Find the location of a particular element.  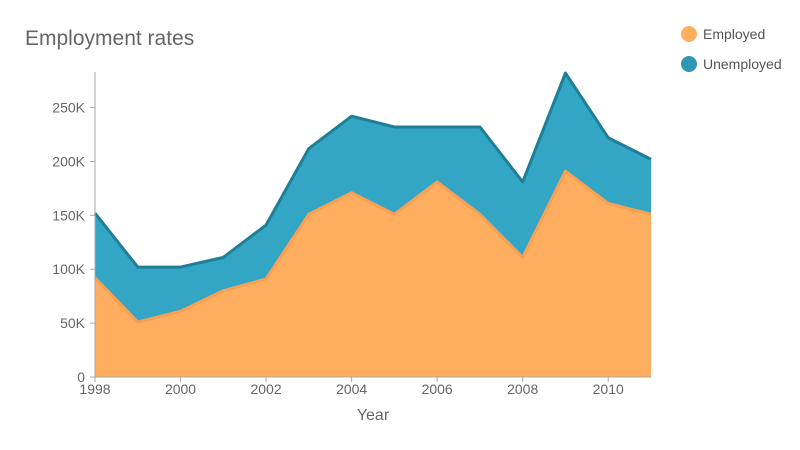

x-tick-label: 2006 is located at coordinates (437, 389).